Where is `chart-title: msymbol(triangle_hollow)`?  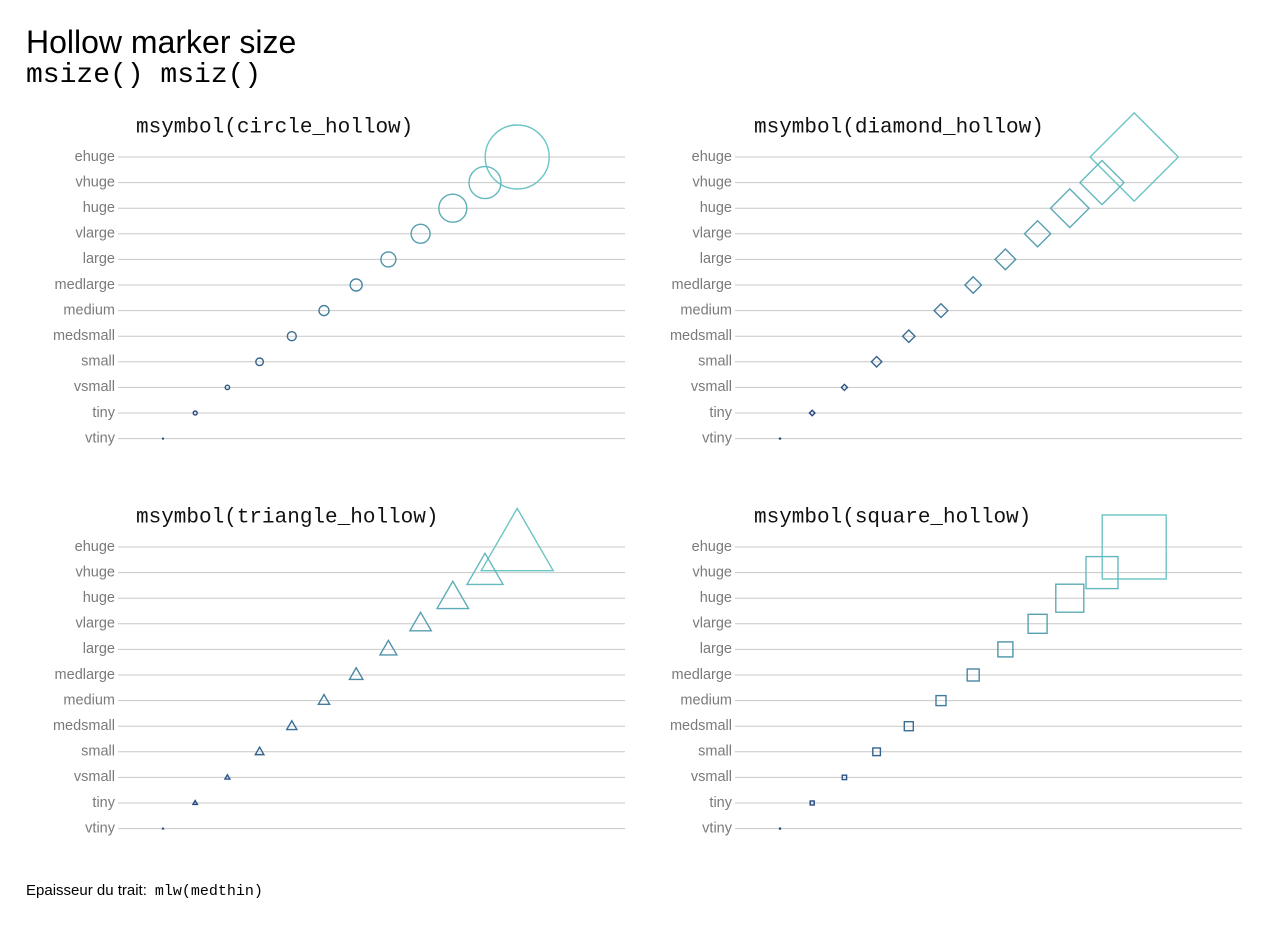 chart-title: msymbol(triangle_hollow) is located at coordinates (287, 518).